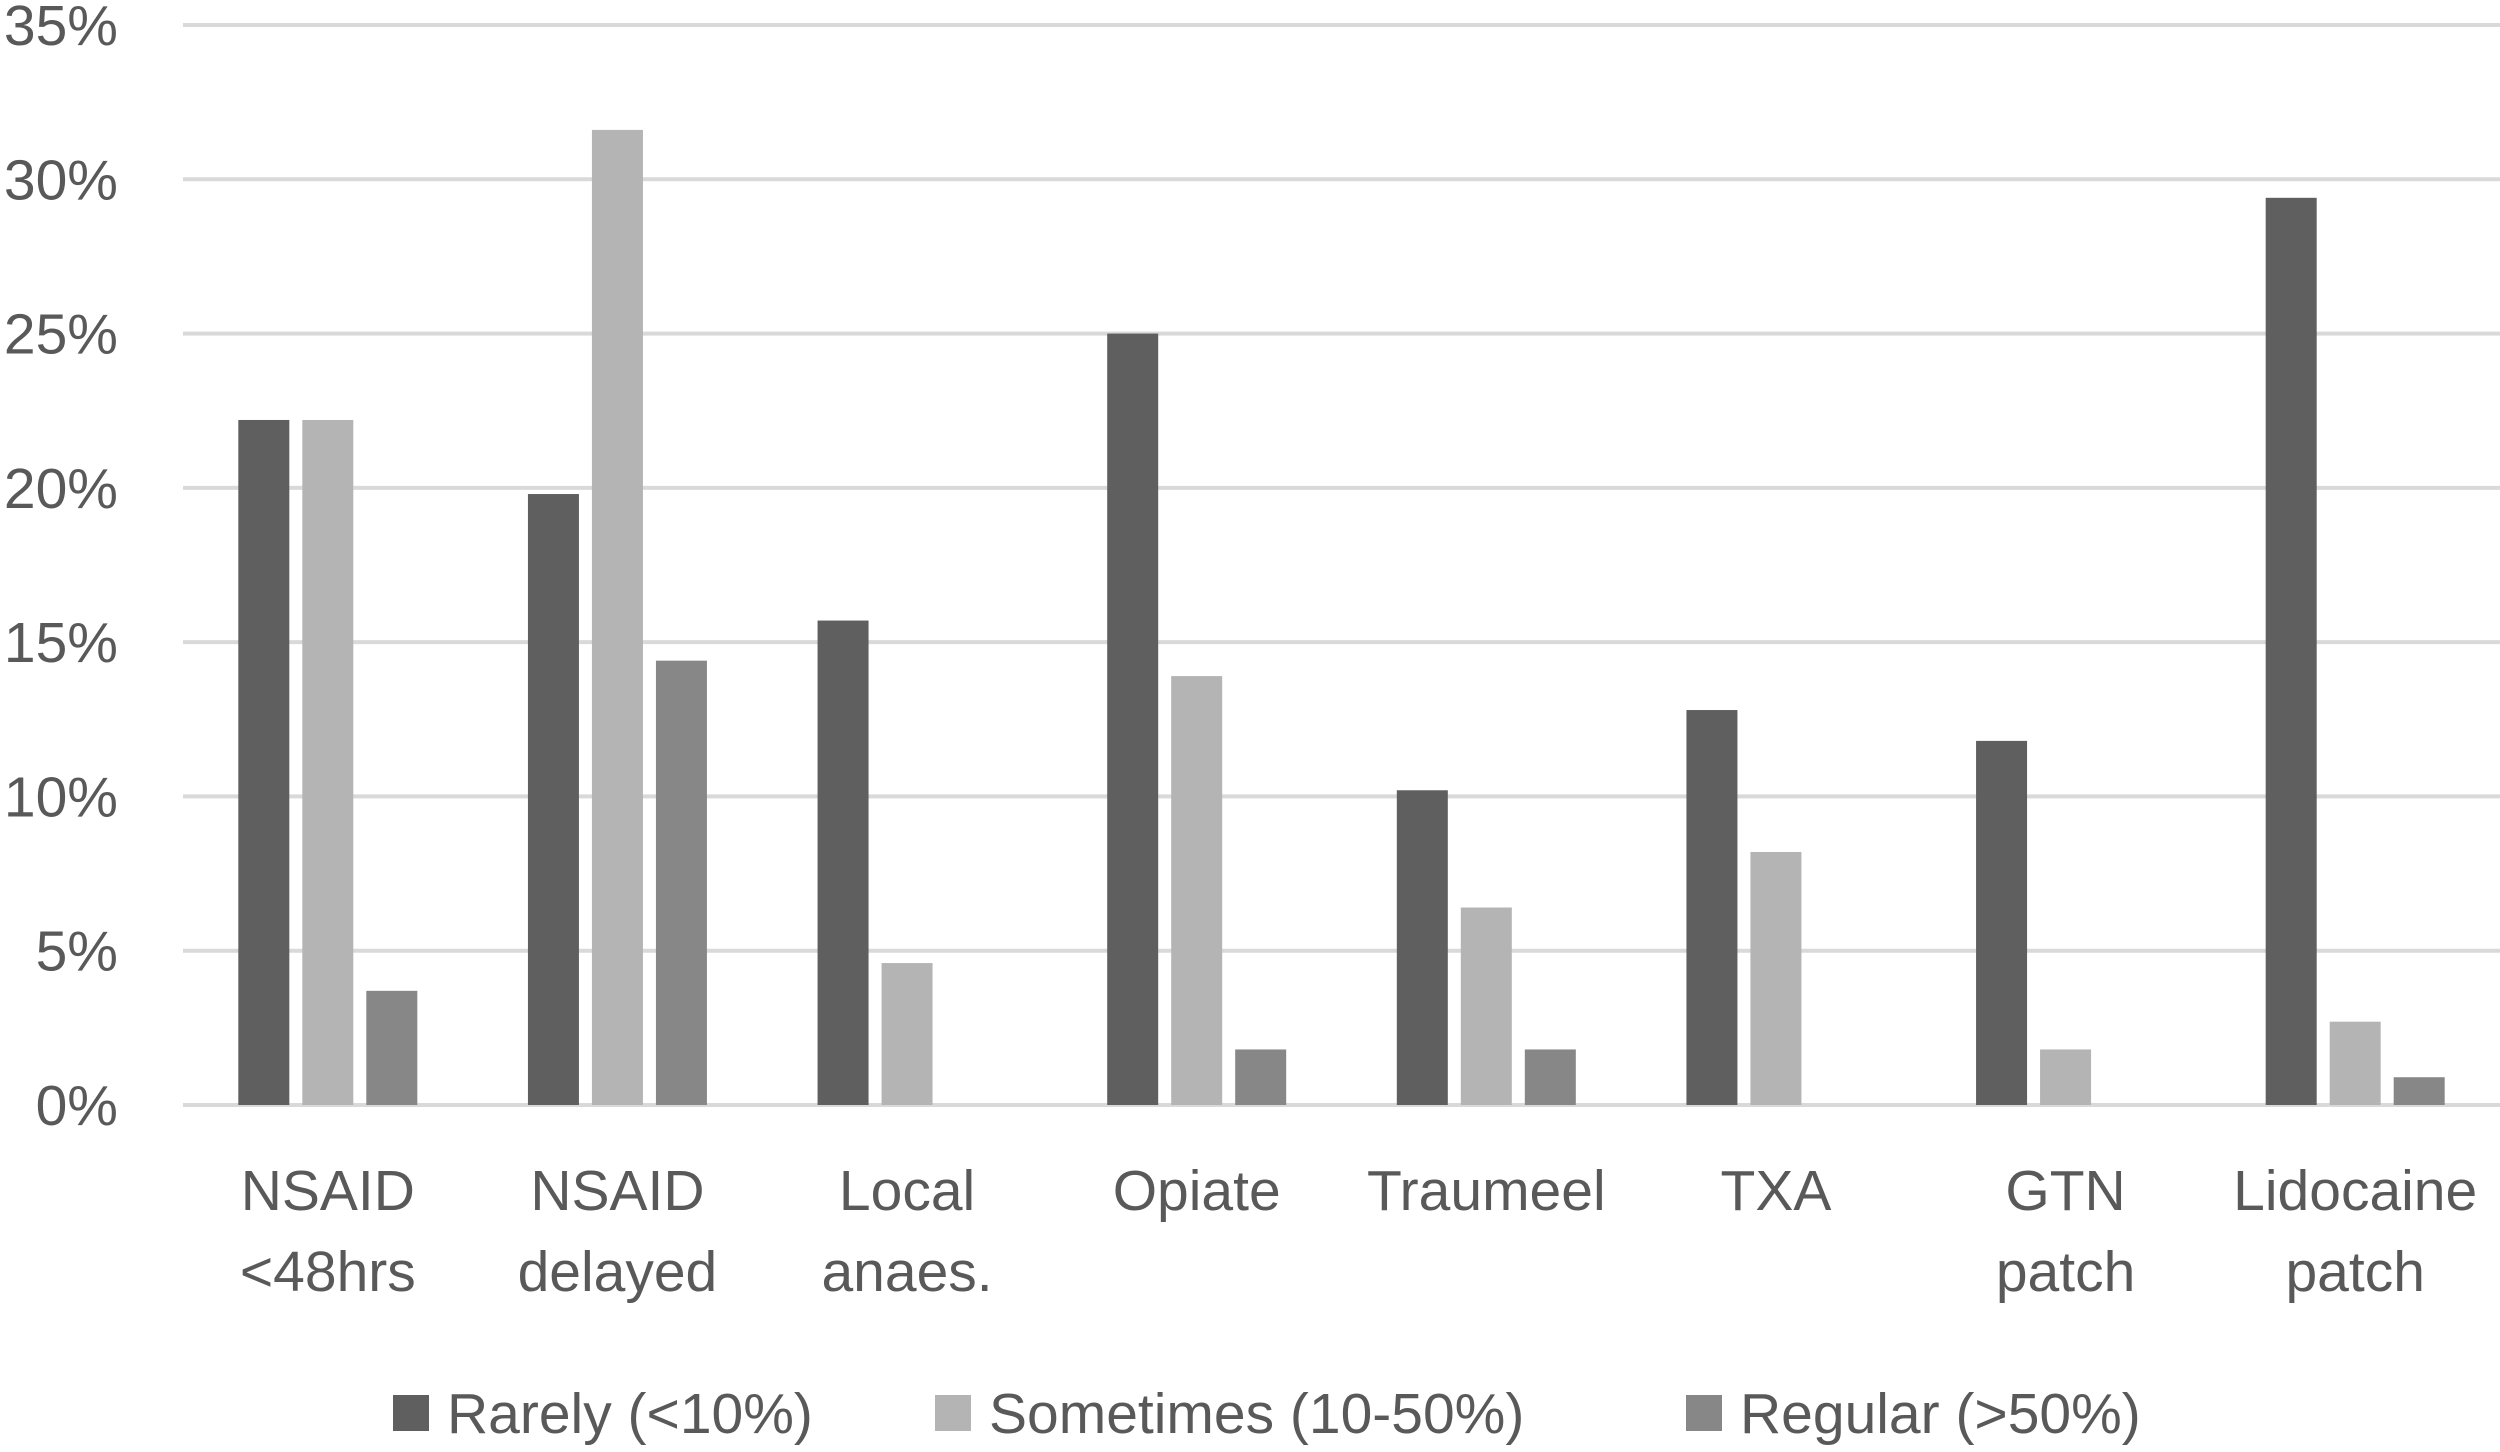  What do you see at coordinates (907, 1191) in the screenshot?
I see `x-tick-label: Local` at bounding box center [907, 1191].